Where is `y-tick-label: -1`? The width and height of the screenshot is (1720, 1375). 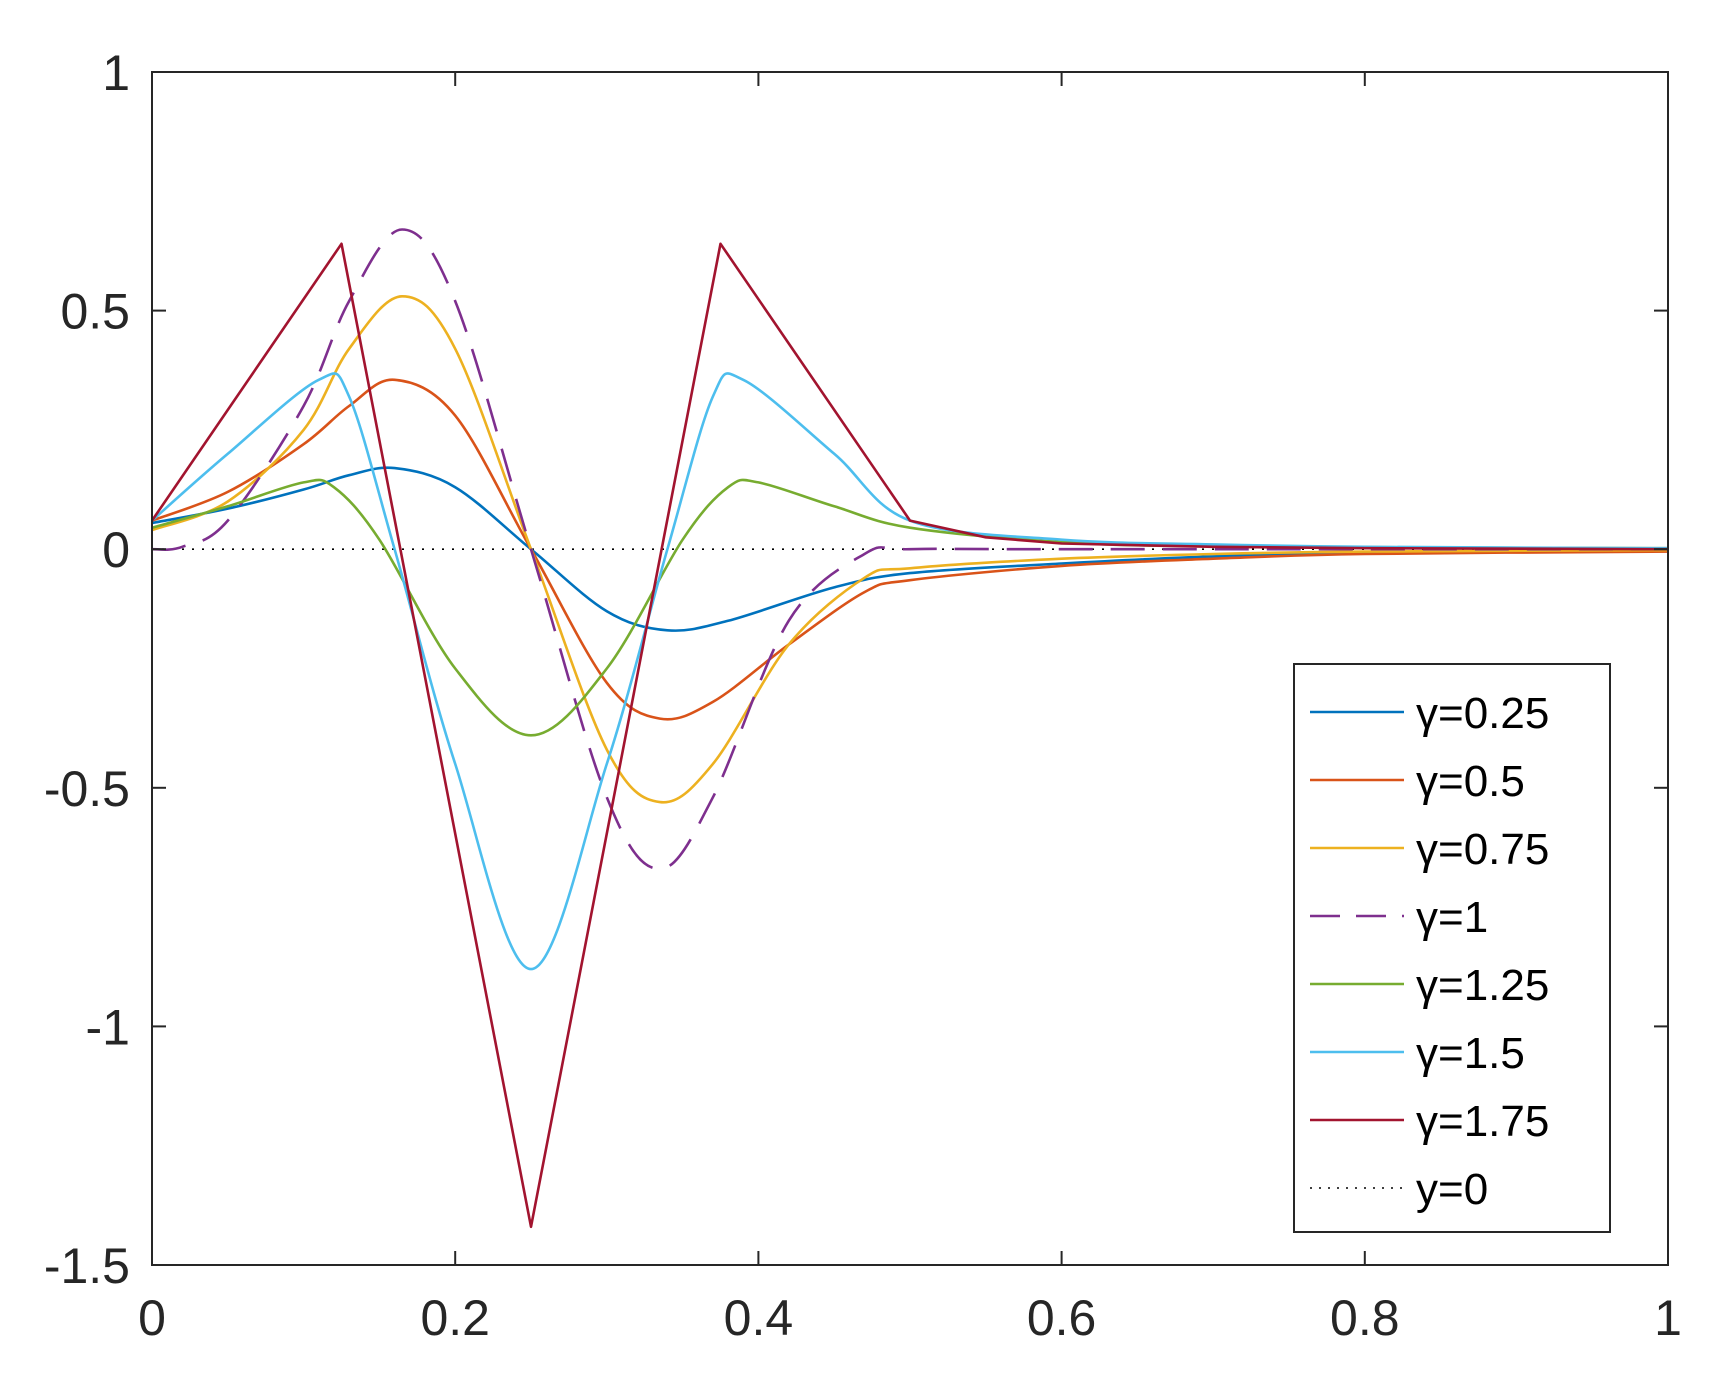 y-tick-label: -1 is located at coordinates (108, 1027).